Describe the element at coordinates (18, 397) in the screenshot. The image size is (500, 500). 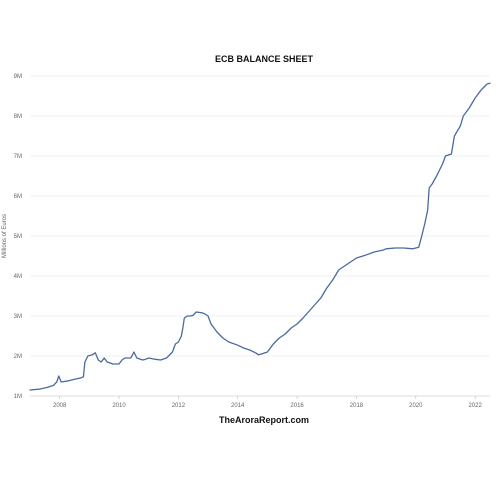
I see `y-tick-label: 1M` at that location.